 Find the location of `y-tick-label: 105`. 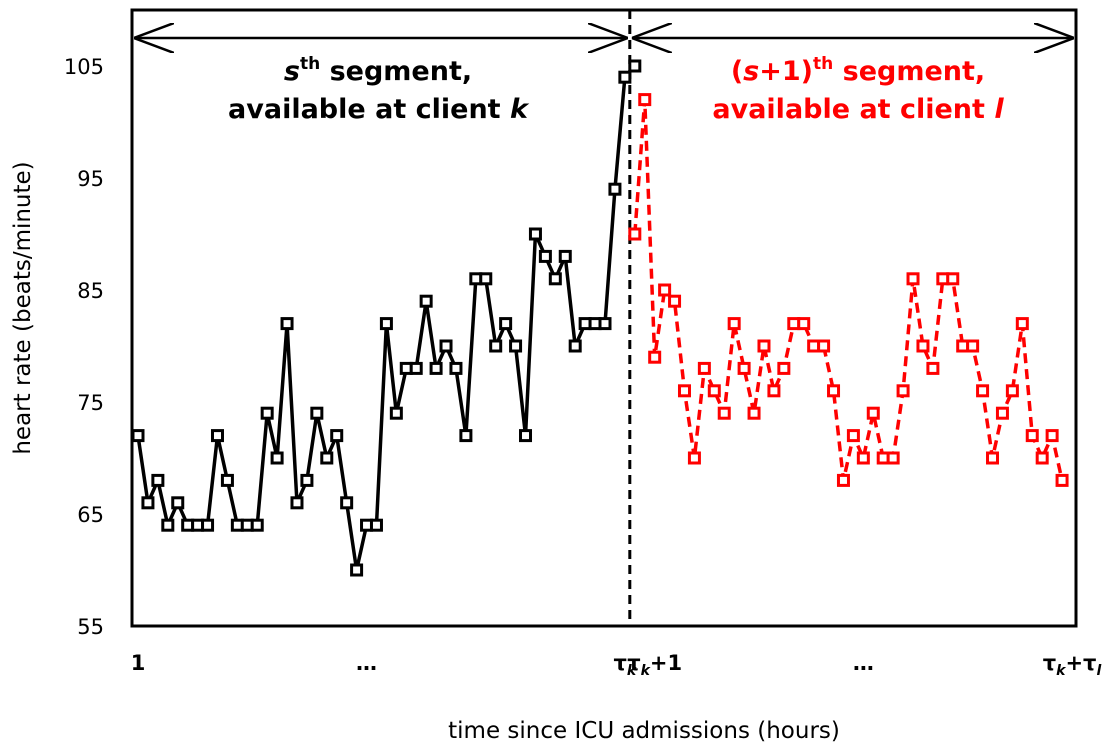

y-tick-label: 105 is located at coordinates (84, 67).